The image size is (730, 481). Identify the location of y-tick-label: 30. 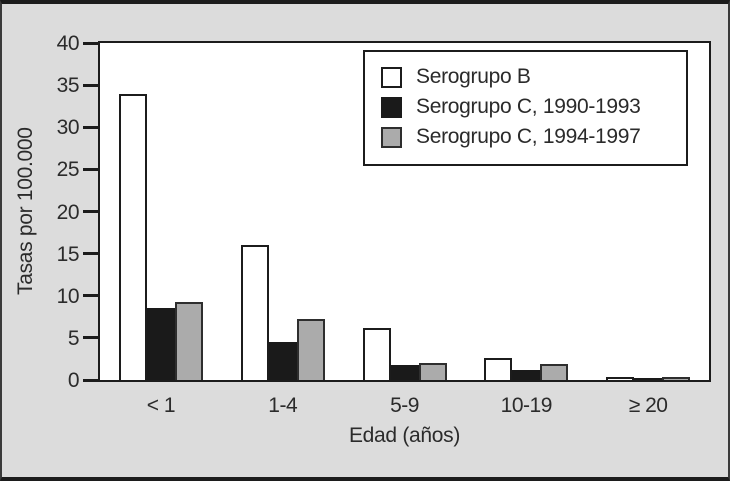
(68, 128).